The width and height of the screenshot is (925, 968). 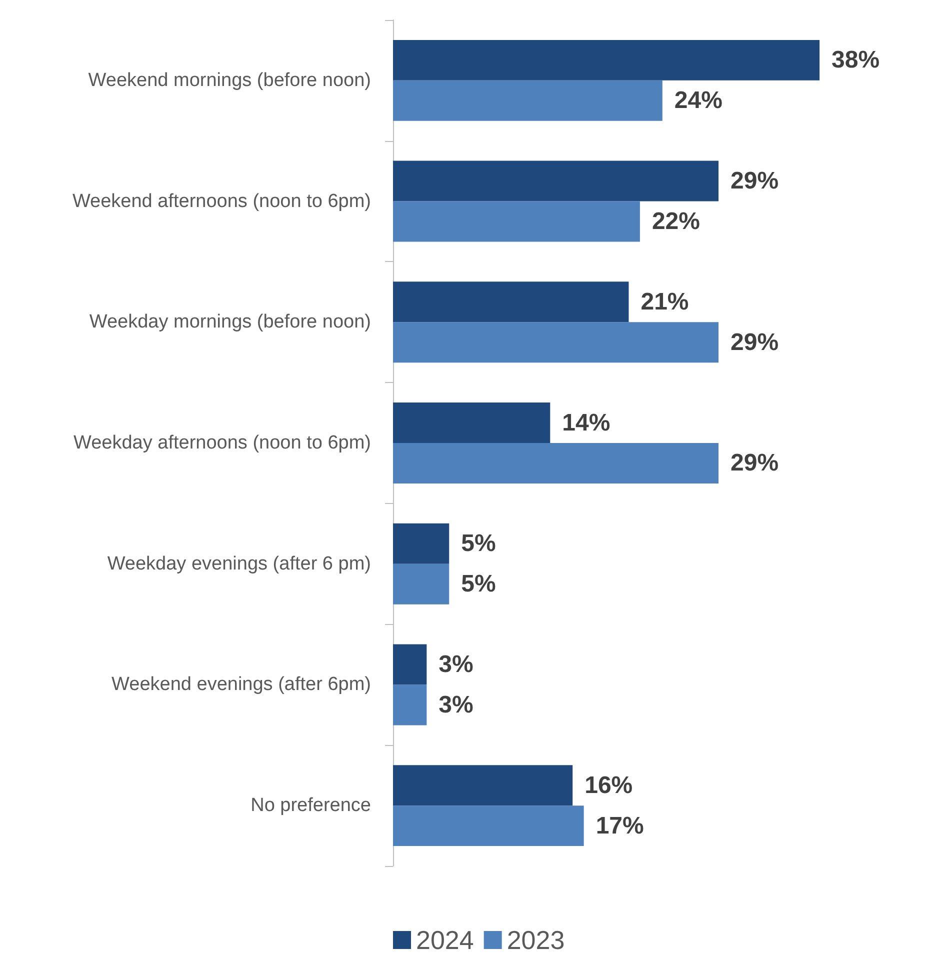 I want to click on y-tick-label: Weekend afternoons (noon to 6pm), so click(x=221, y=201).